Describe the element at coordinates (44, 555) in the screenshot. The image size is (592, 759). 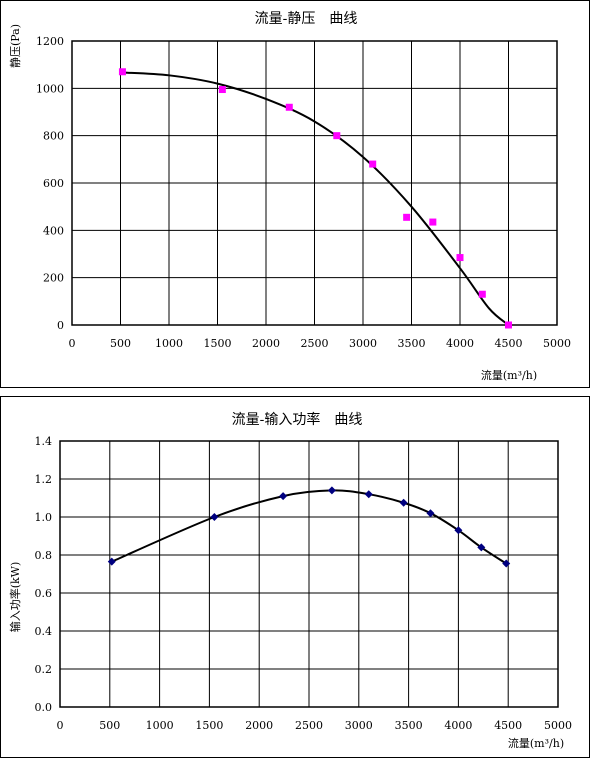
I see `y-tick-label: 0.8` at that location.